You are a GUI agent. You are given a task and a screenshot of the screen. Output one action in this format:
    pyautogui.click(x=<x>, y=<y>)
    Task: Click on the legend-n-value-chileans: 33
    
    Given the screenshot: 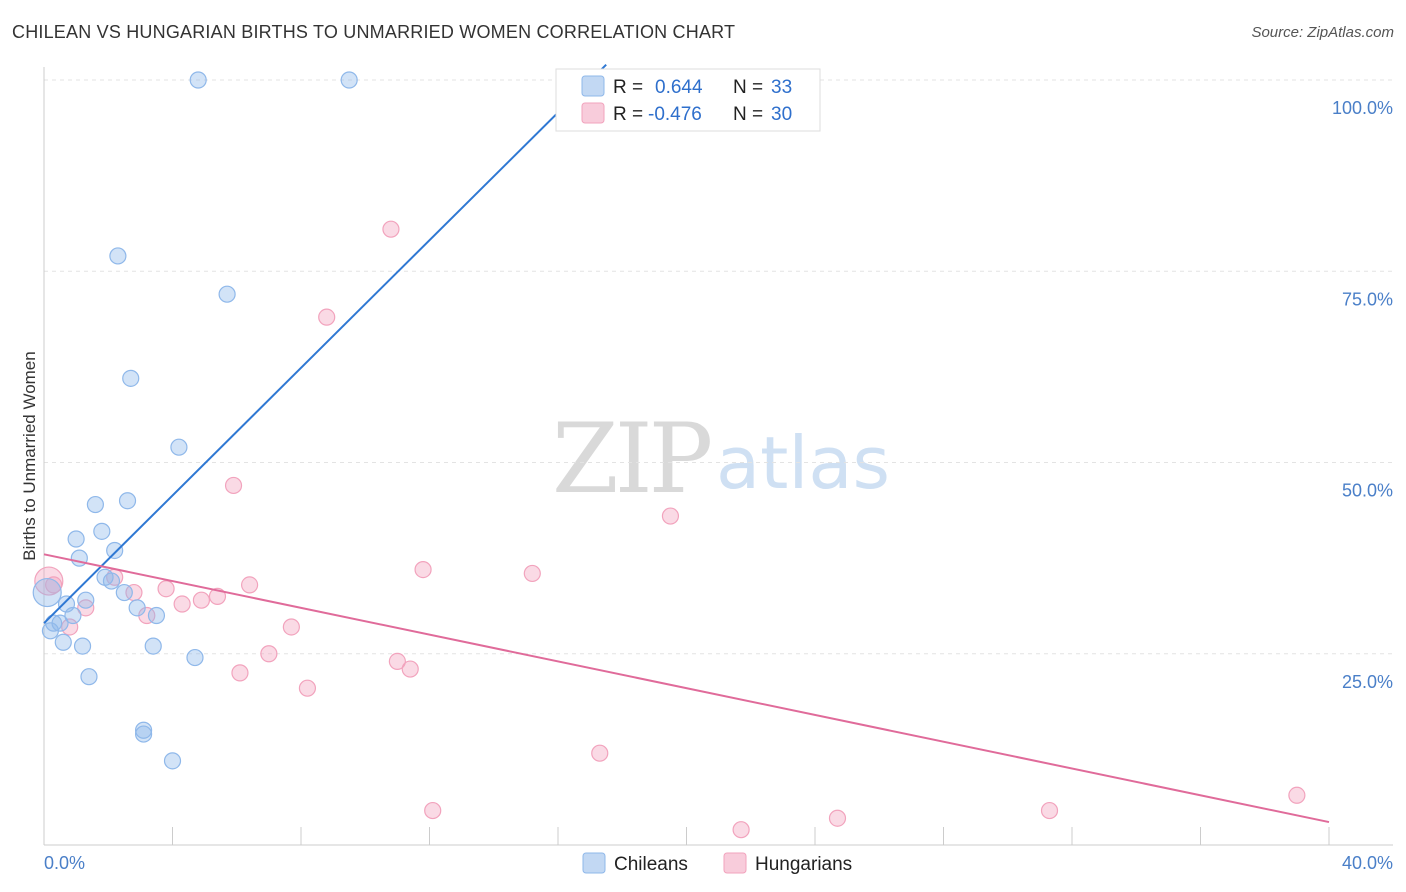 What is the action you would take?
    pyautogui.click(x=781, y=87)
    